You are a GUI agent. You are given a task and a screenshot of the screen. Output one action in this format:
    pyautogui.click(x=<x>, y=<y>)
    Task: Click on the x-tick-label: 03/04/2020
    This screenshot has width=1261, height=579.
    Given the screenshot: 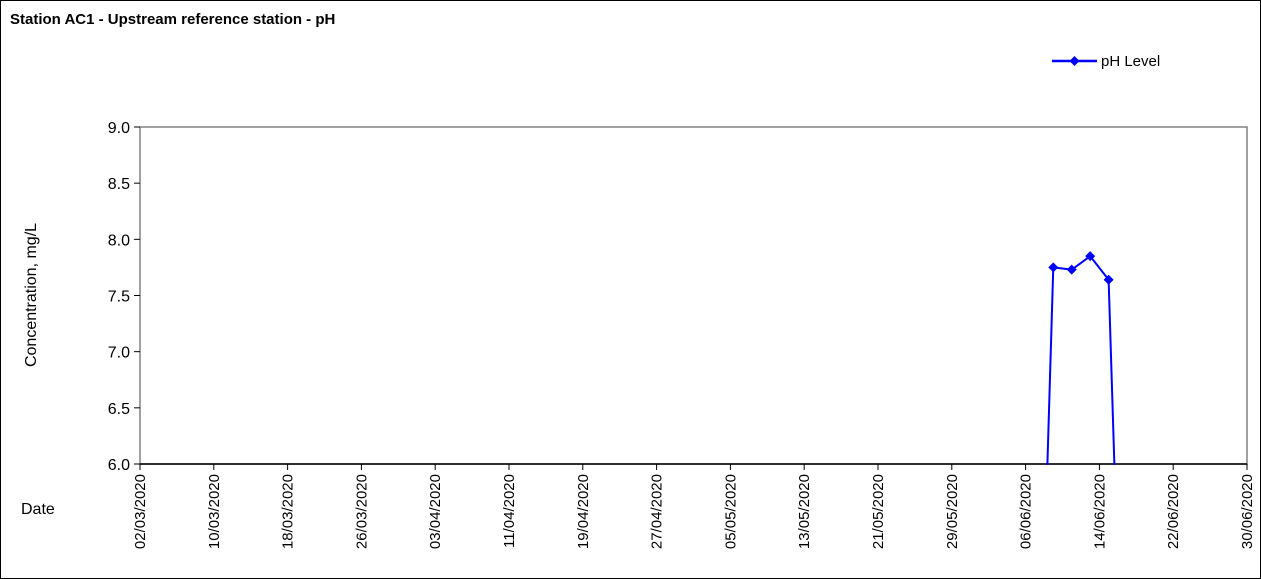 What is the action you would take?
    pyautogui.click(x=435, y=511)
    